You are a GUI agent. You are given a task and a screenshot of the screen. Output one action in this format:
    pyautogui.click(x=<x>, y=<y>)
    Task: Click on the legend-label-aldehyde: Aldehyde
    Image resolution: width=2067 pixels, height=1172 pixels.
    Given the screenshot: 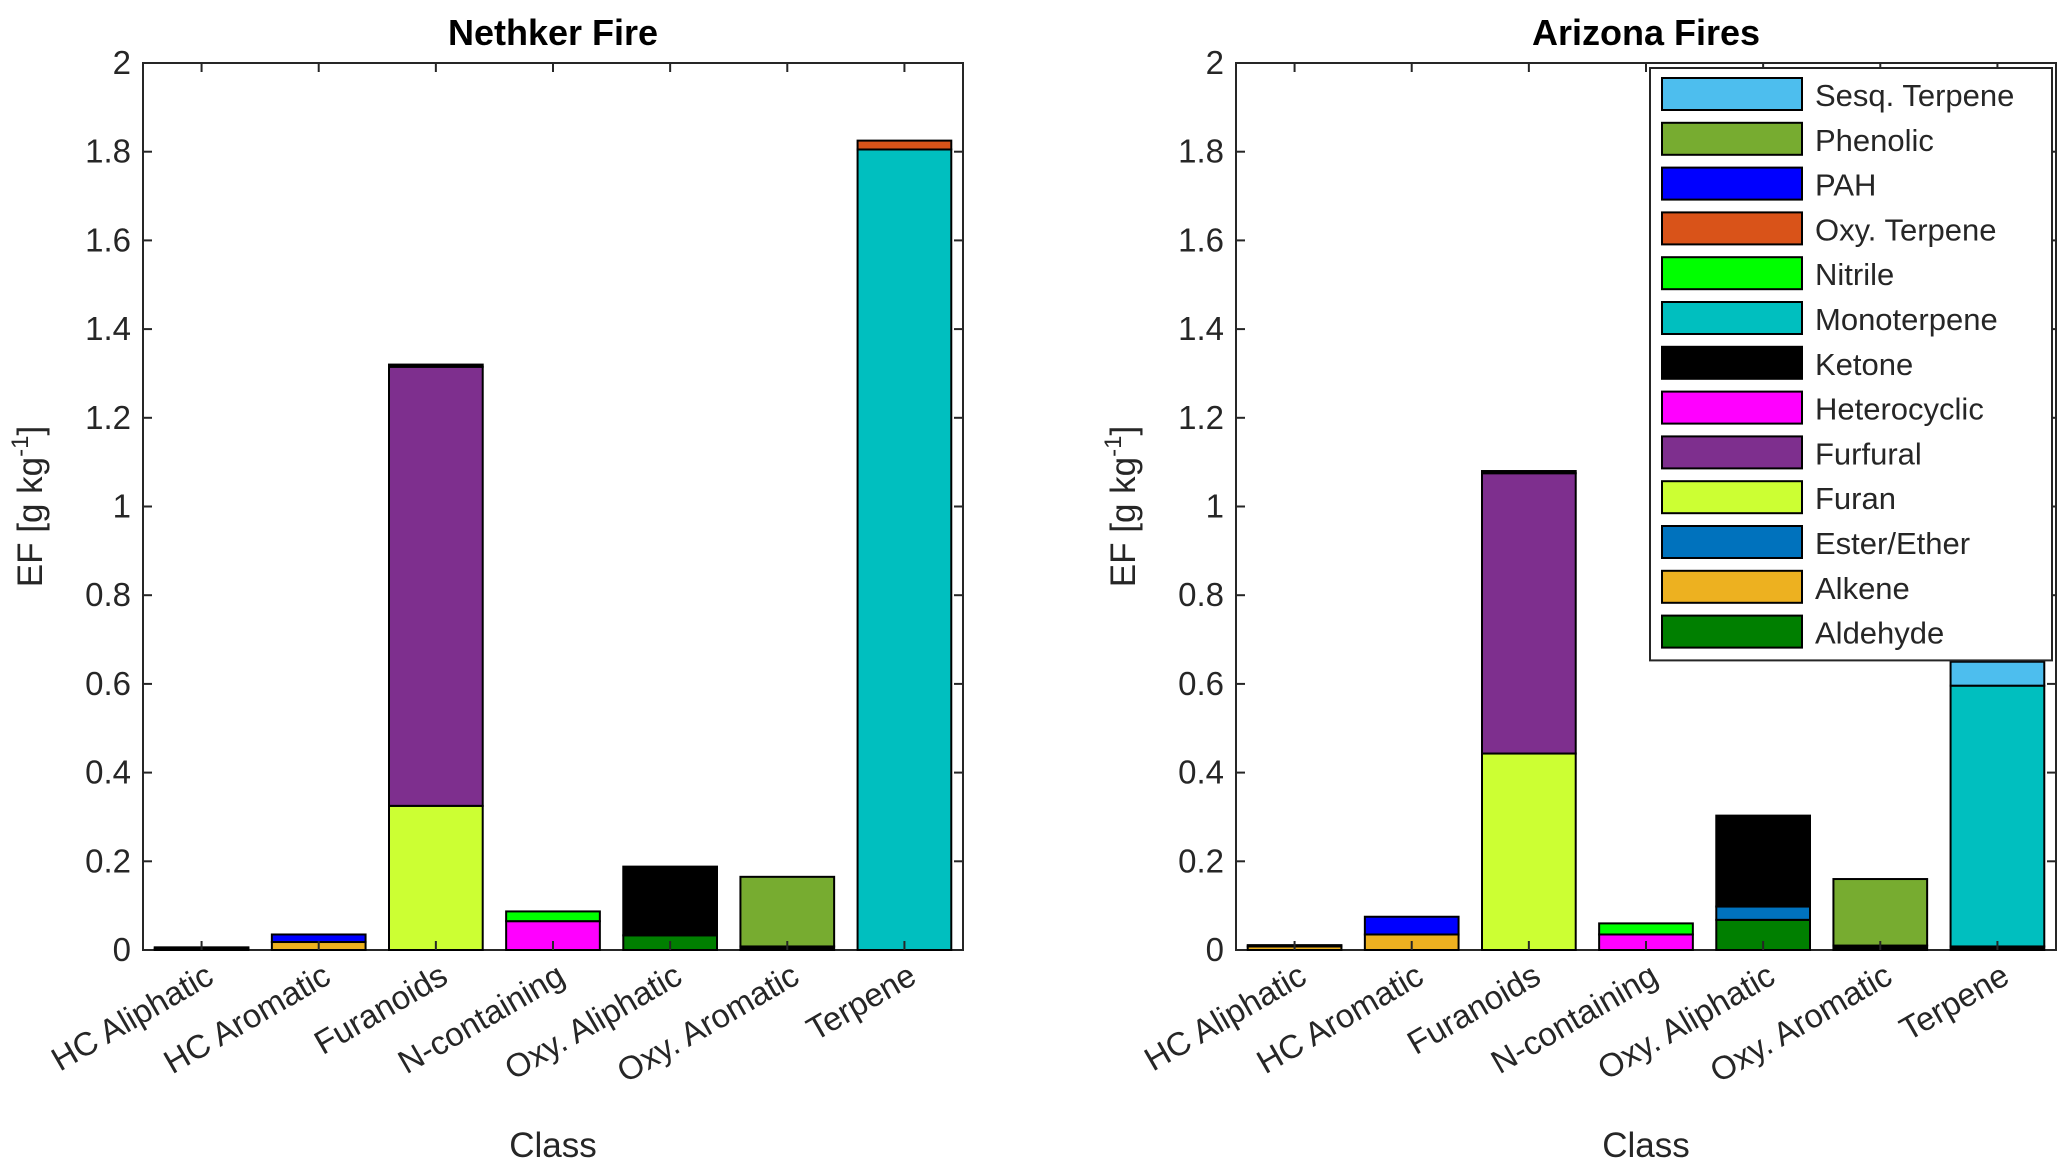 What is the action you would take?
    pyautogui.click(x=1879, y=633)
    